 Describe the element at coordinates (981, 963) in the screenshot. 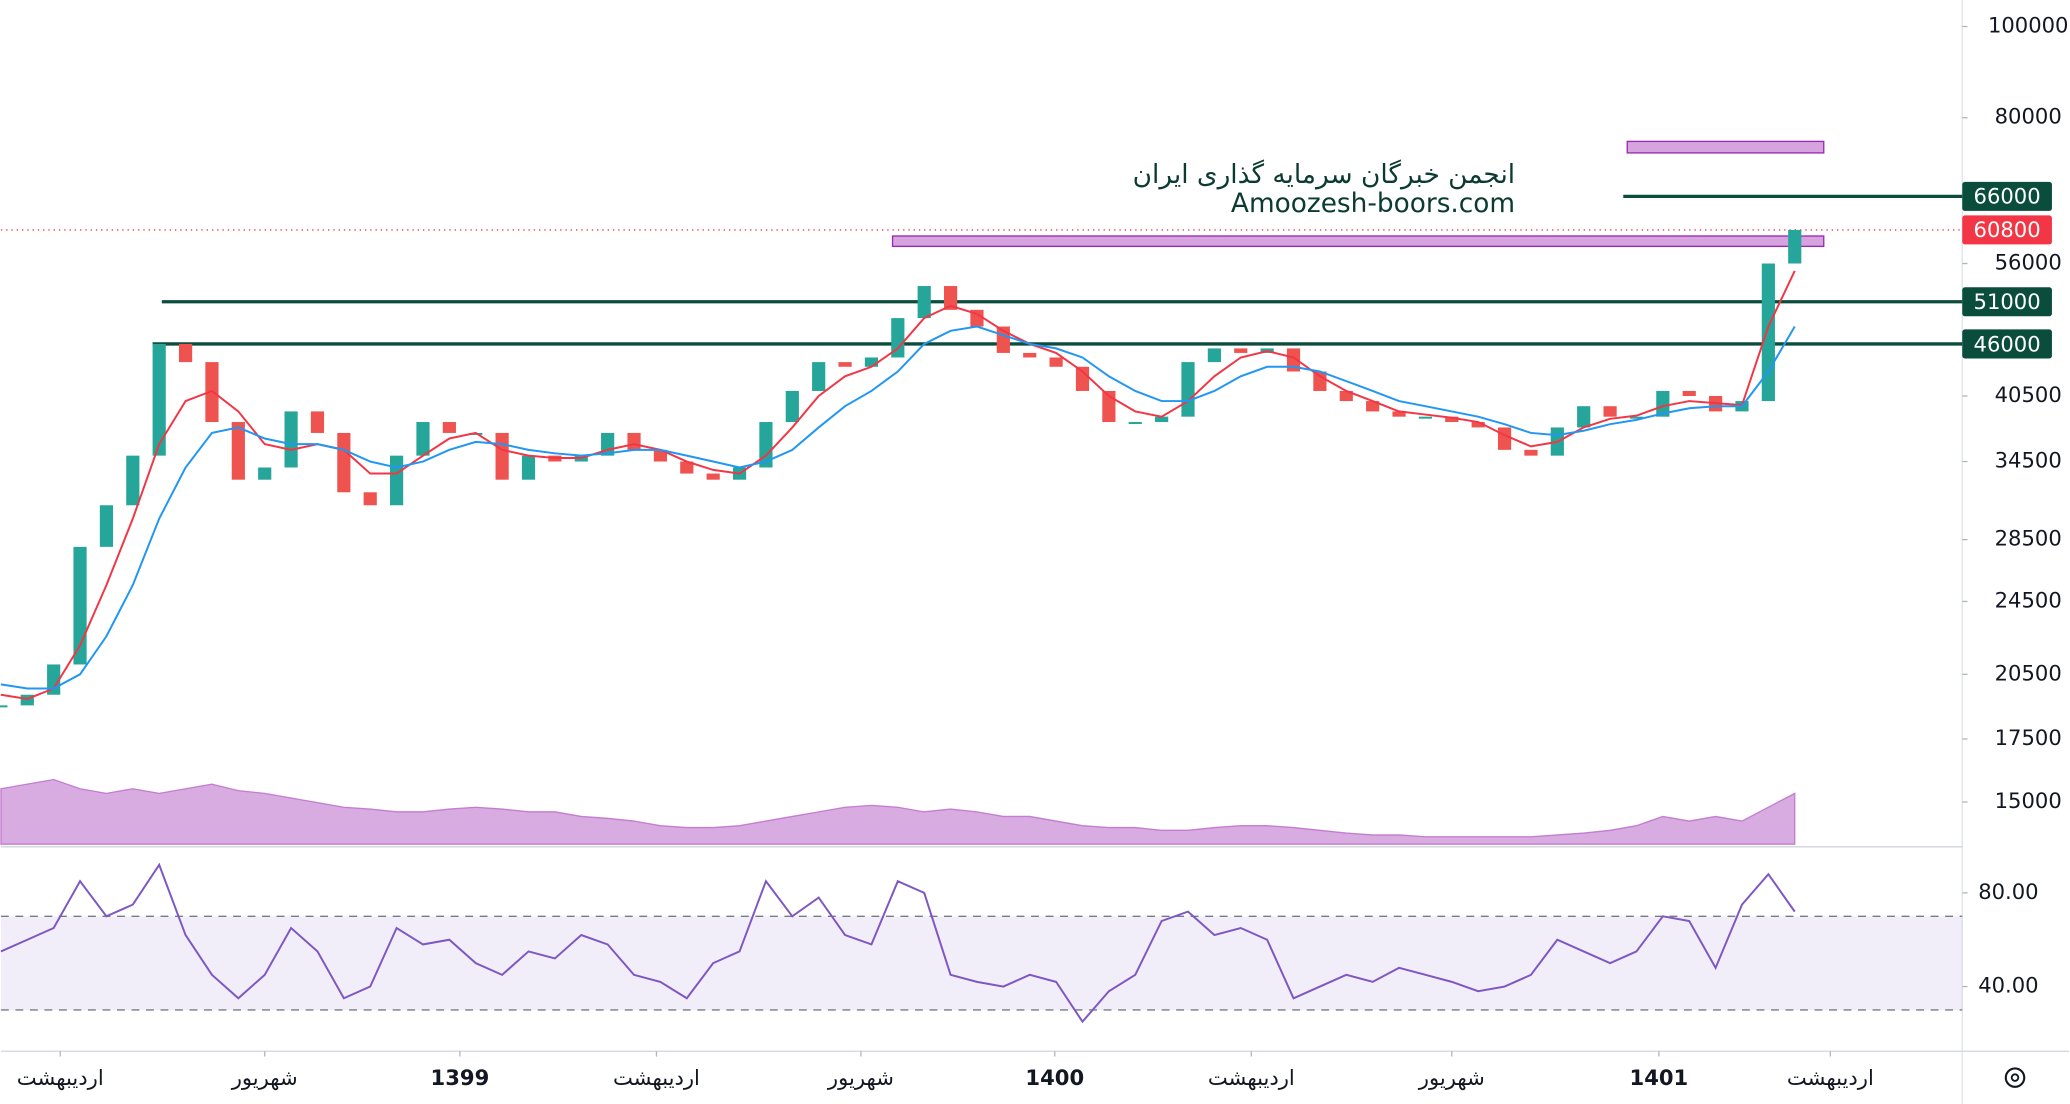

I see `rsi-band` at that location.